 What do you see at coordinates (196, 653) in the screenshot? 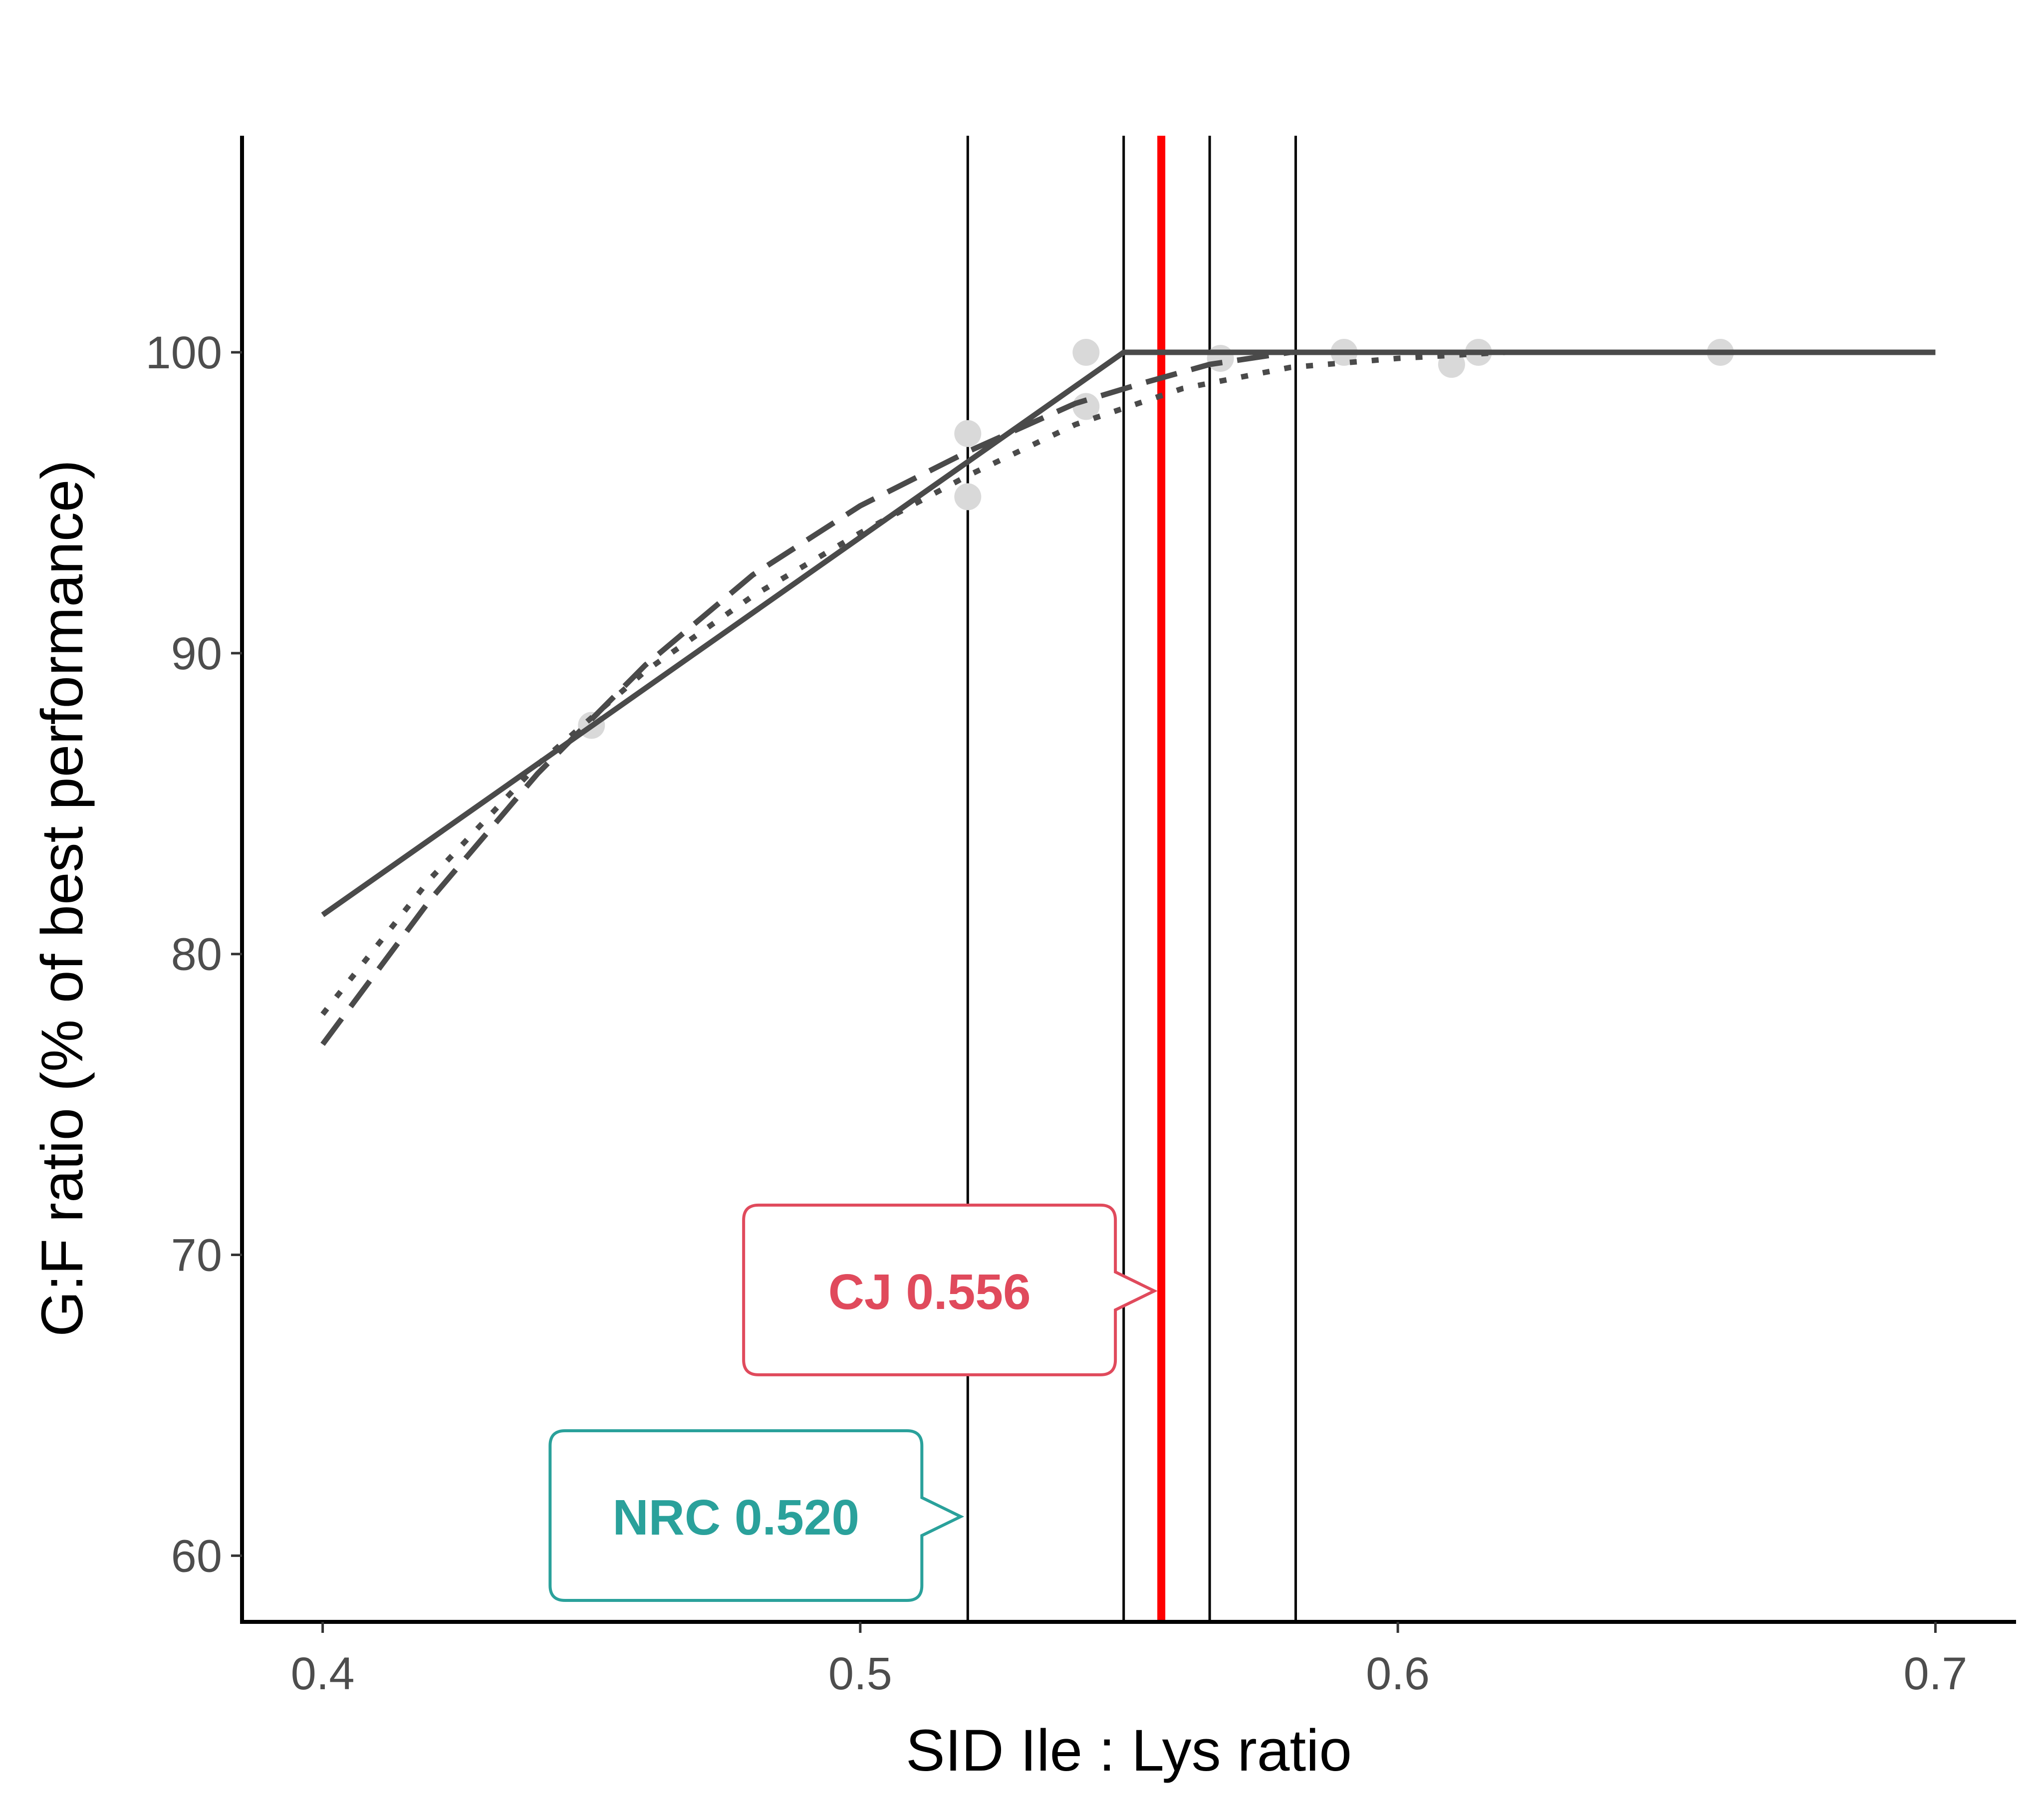
I see `y-tick-label: 90` at bounding box center [196, 653].